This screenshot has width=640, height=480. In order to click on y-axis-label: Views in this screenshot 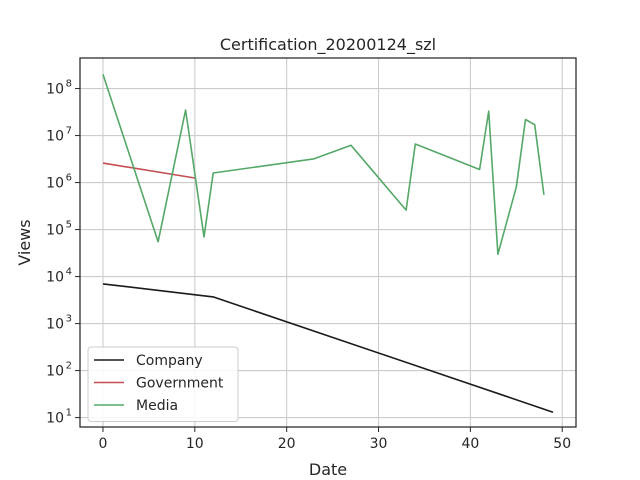, I will do `click(24, 242)`.